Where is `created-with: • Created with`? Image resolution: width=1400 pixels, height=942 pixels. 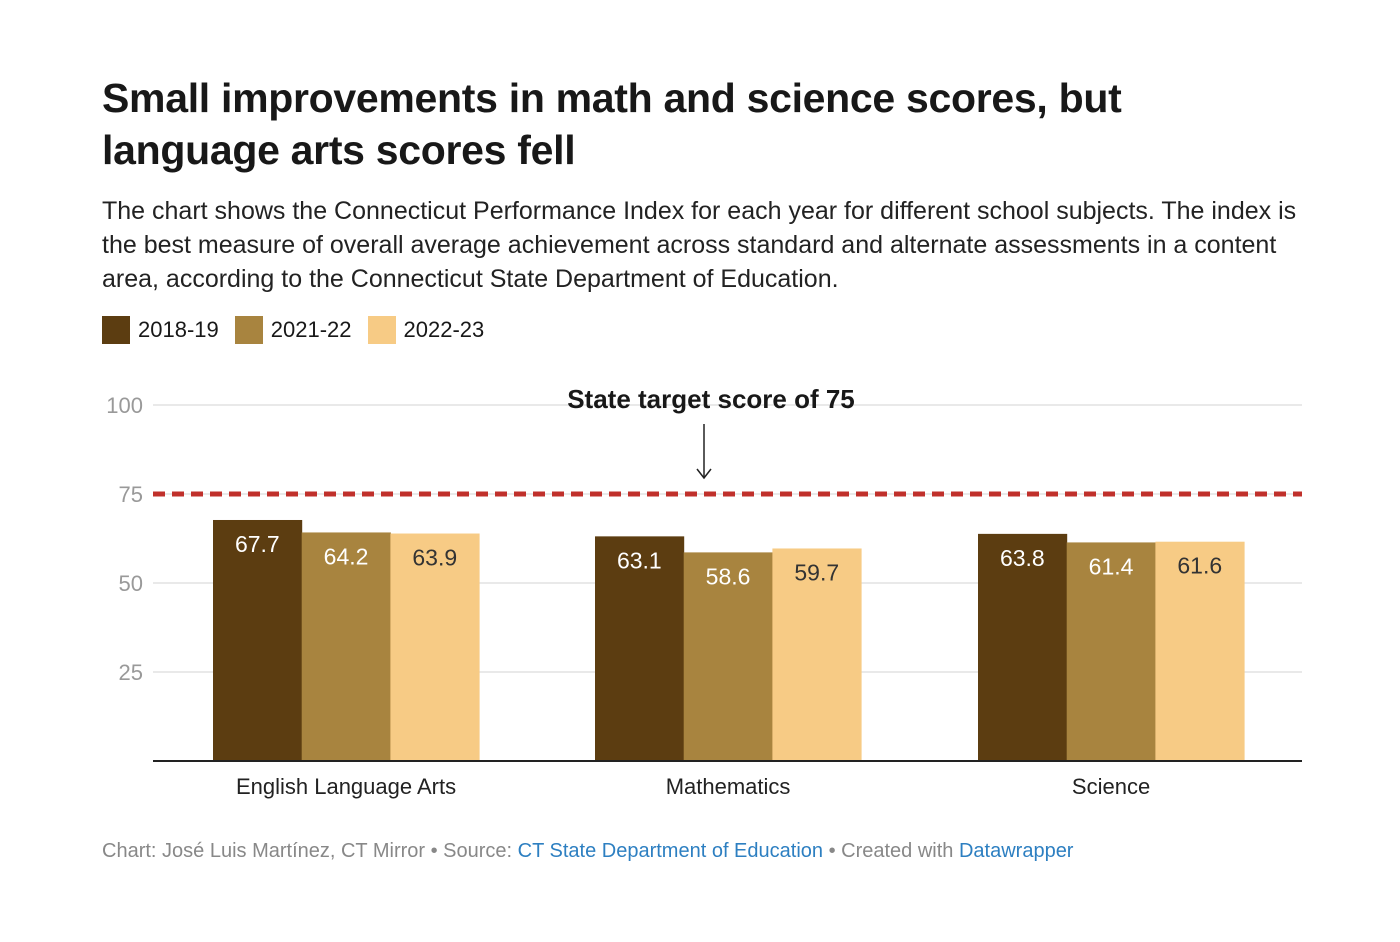 created-with: • Created with is located at coordinates (891, 851).